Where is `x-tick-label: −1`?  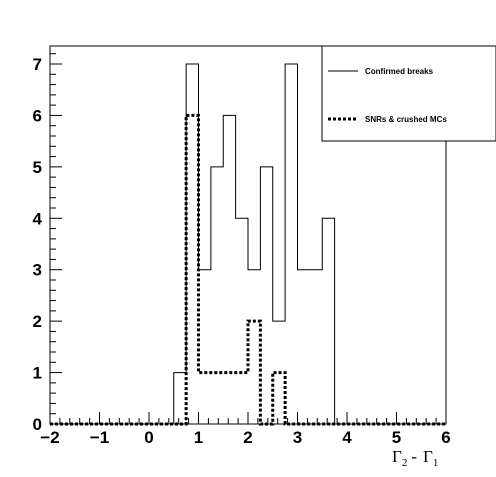 x-tick-label: −1 is located at coordinates (99, 437).